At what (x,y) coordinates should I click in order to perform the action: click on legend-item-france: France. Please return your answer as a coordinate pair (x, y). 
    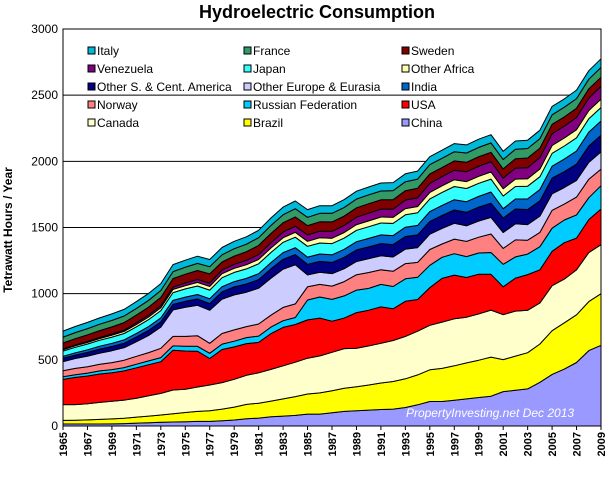
    Looking at the image, I should click on (267, 51).